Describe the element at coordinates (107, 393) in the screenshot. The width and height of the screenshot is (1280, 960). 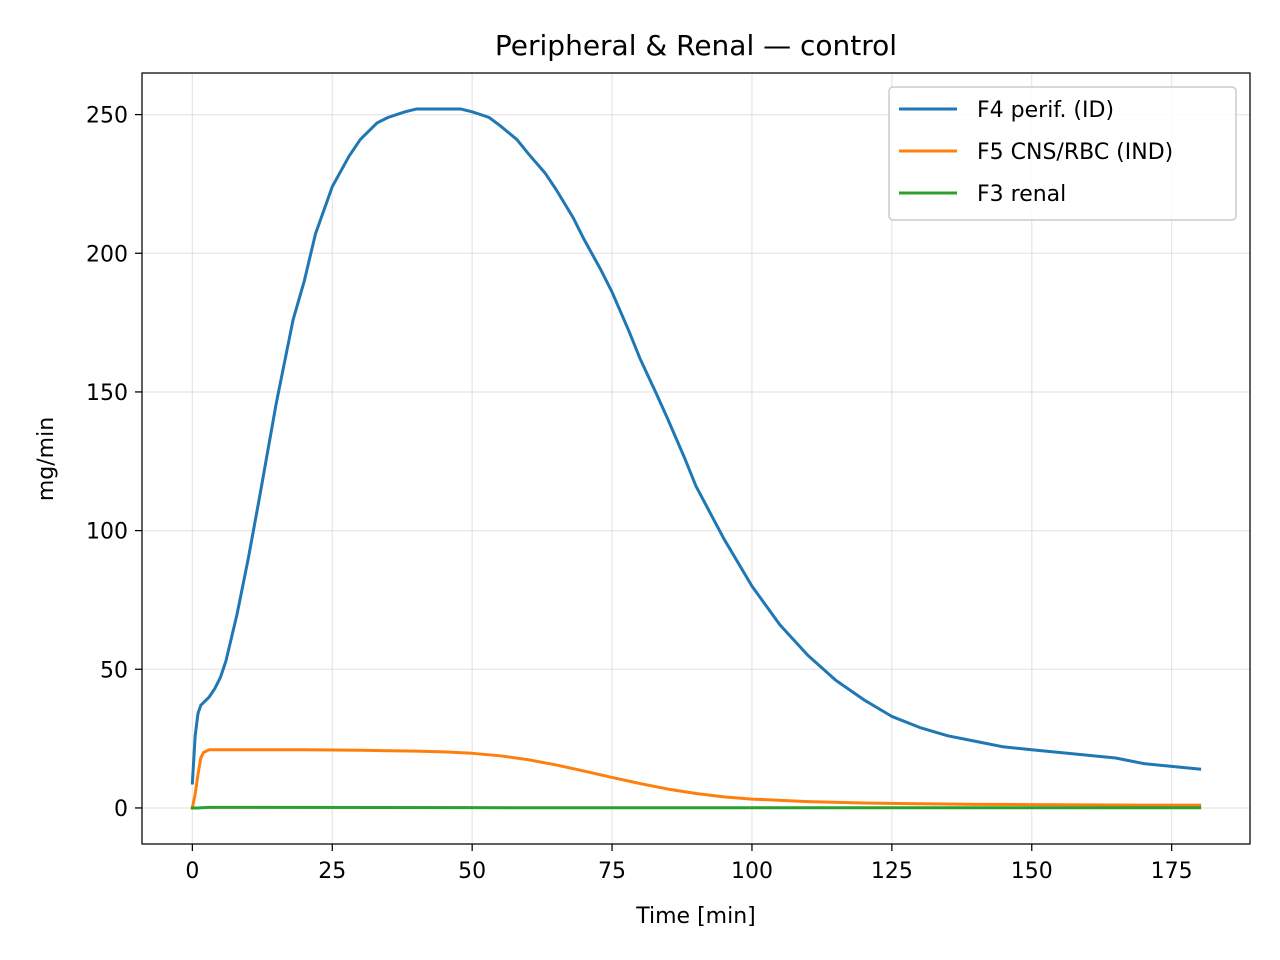
I see `y-tick-label: 150` at that location.